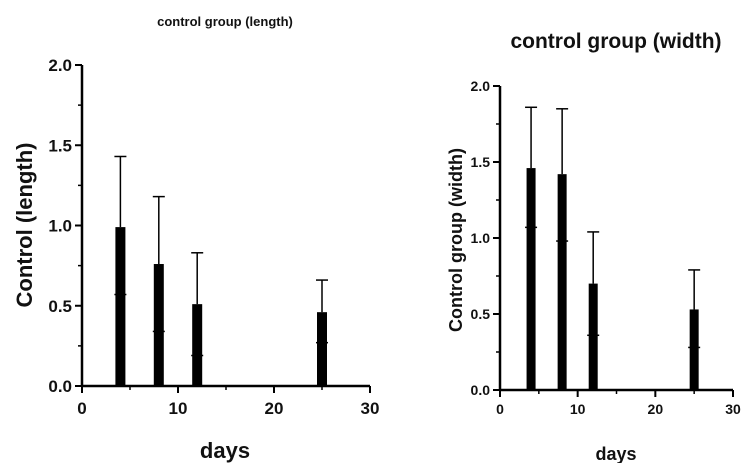 The height and width of the screenshot is (463, 746). I want to click on chart-title: control group (length), so click(225, 21).